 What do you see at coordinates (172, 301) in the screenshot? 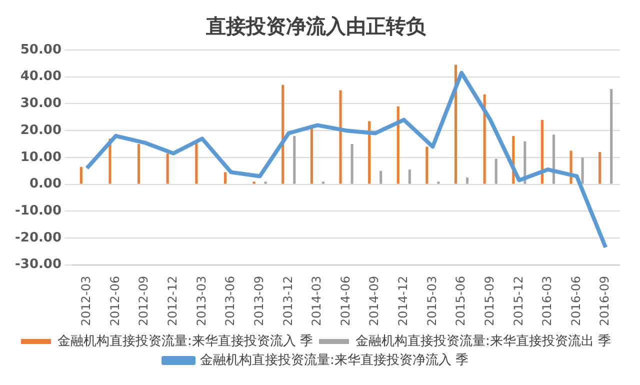
I see `x-tick-label: 2012-12` at bounding box center [172, 301].